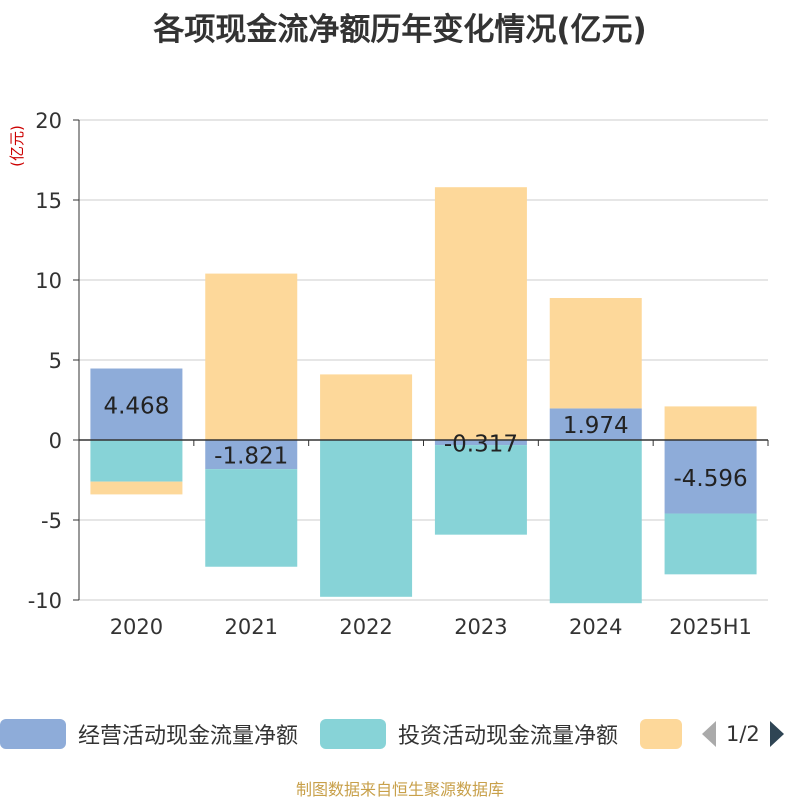 The height and width of the screenshot is (800, 800). What do you see at coordinates (55, 441) in the screenshot?
I see `y-tick-label: 0` at bounding box center [55, 441].